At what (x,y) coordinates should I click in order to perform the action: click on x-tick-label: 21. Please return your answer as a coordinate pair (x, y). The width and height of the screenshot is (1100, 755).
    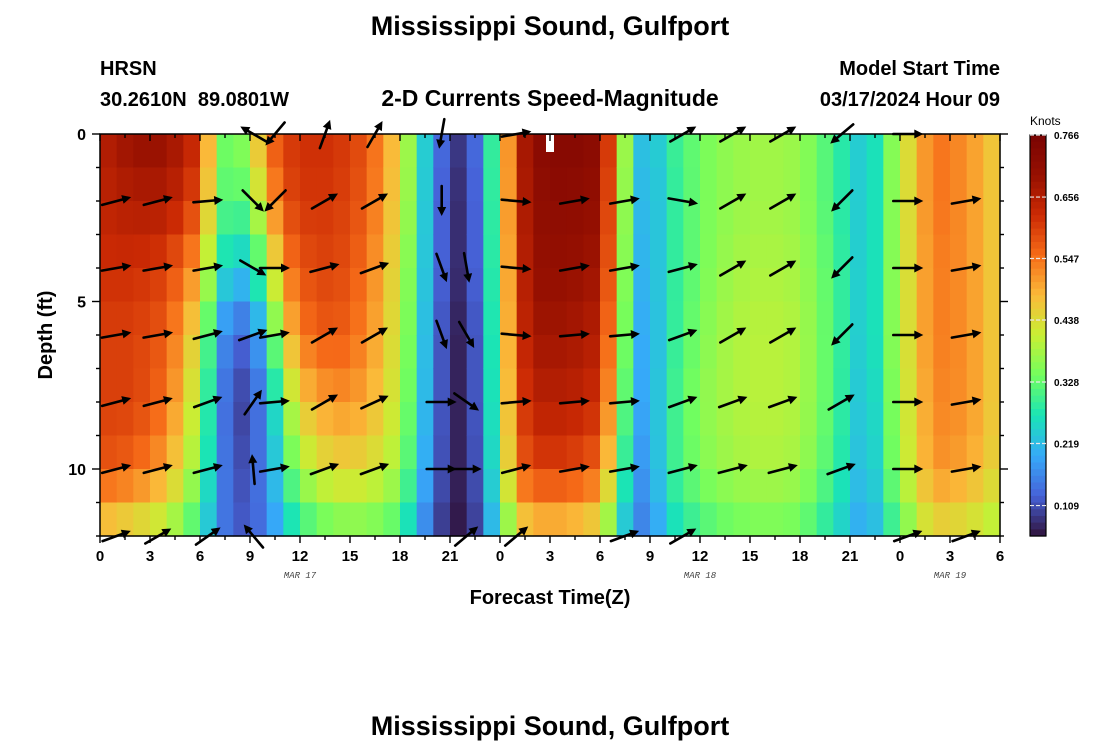
    Looking at the image, I should click on (850, 556).